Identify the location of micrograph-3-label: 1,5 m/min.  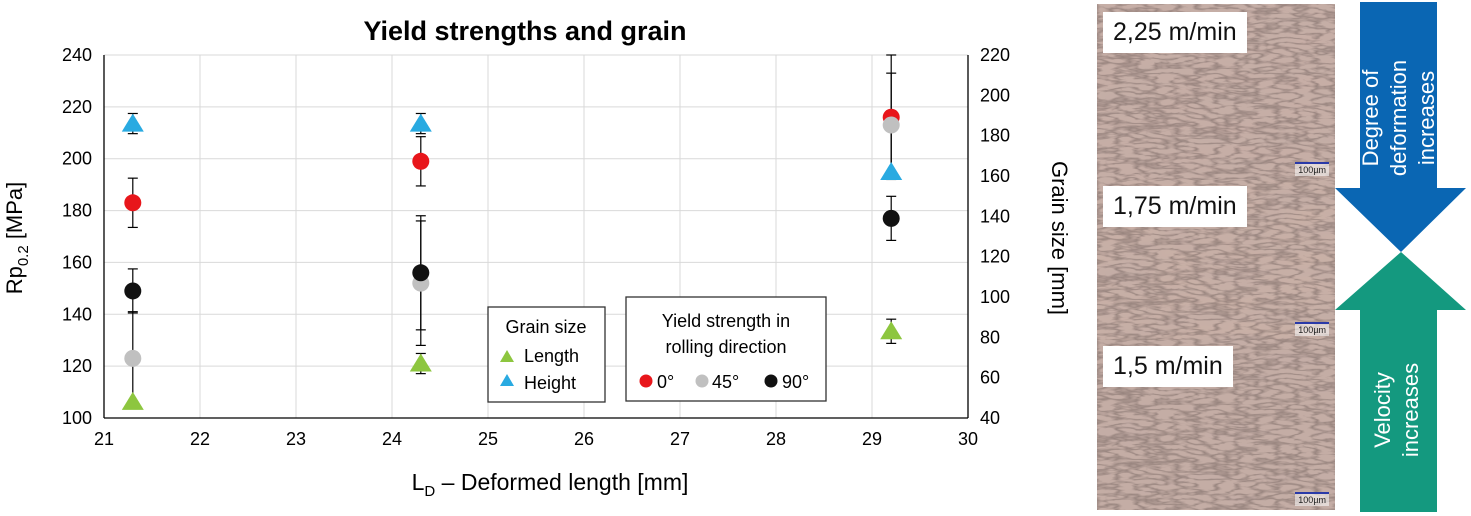
(1168, 366).